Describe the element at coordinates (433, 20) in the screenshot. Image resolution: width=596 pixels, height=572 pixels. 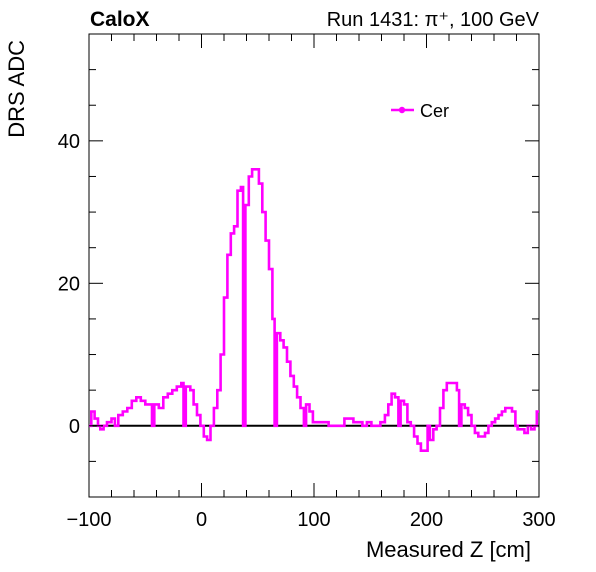
I see `header-right-title: Run 1431: π⁺, 100 GeV` at that location.